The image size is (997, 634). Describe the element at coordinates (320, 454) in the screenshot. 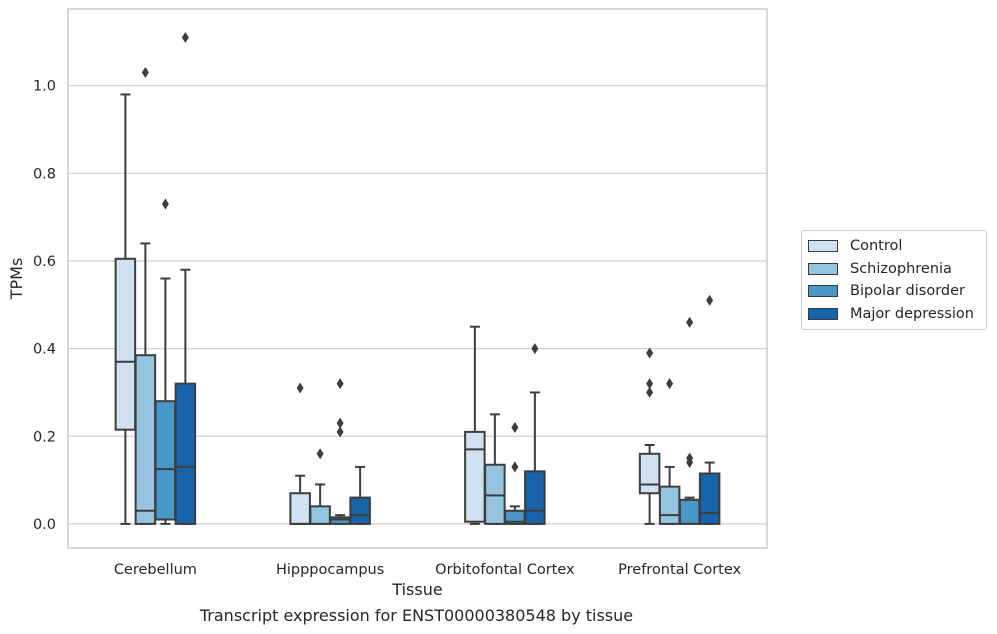

I see `box-schizophrenia-hipppocampus-outlier` at that location.